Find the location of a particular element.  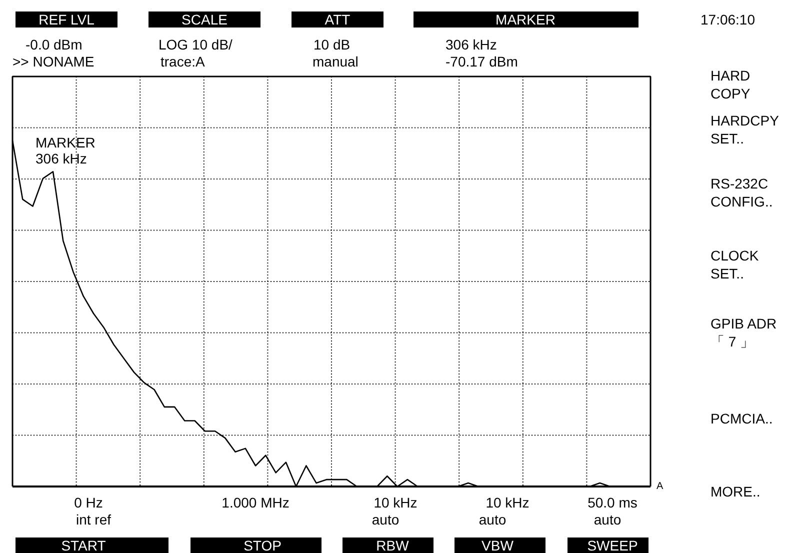

text: >> NONAME is located at coordinates (53, 62).